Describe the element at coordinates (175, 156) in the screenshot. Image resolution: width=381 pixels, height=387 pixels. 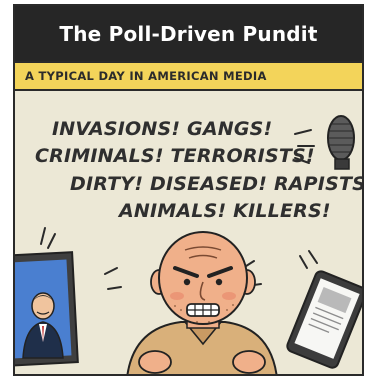
I see `shout-line-2: CRIMINALS! TERRORISTS!` at that location.